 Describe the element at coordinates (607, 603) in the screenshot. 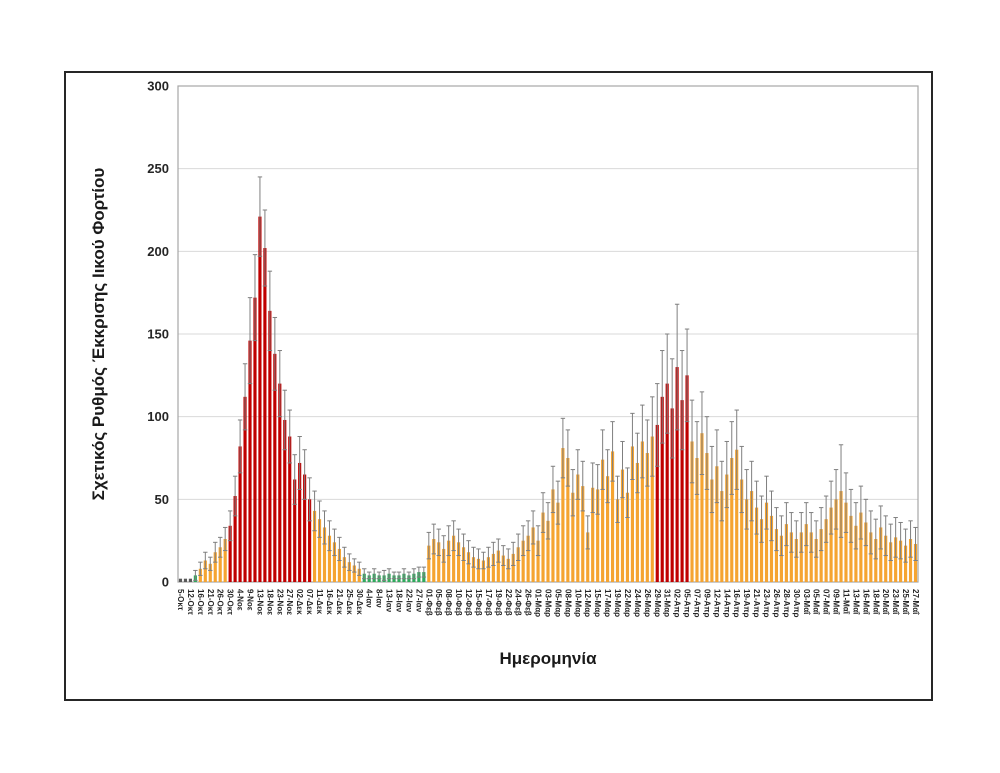

I see `x-tick-label: 17-Μαρ` at that location.